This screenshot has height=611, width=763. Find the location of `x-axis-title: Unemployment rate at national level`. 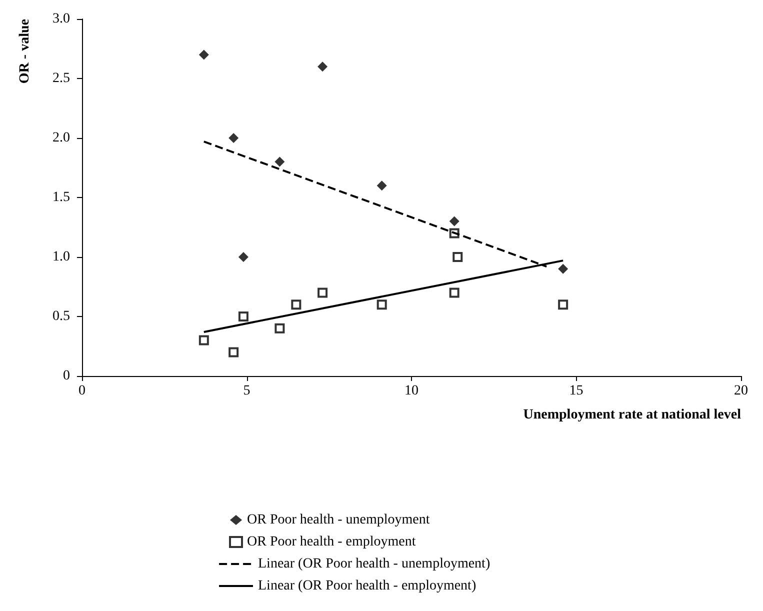

x-axis-title: Unemployment rate at national level is located at coordinates (632, 415).